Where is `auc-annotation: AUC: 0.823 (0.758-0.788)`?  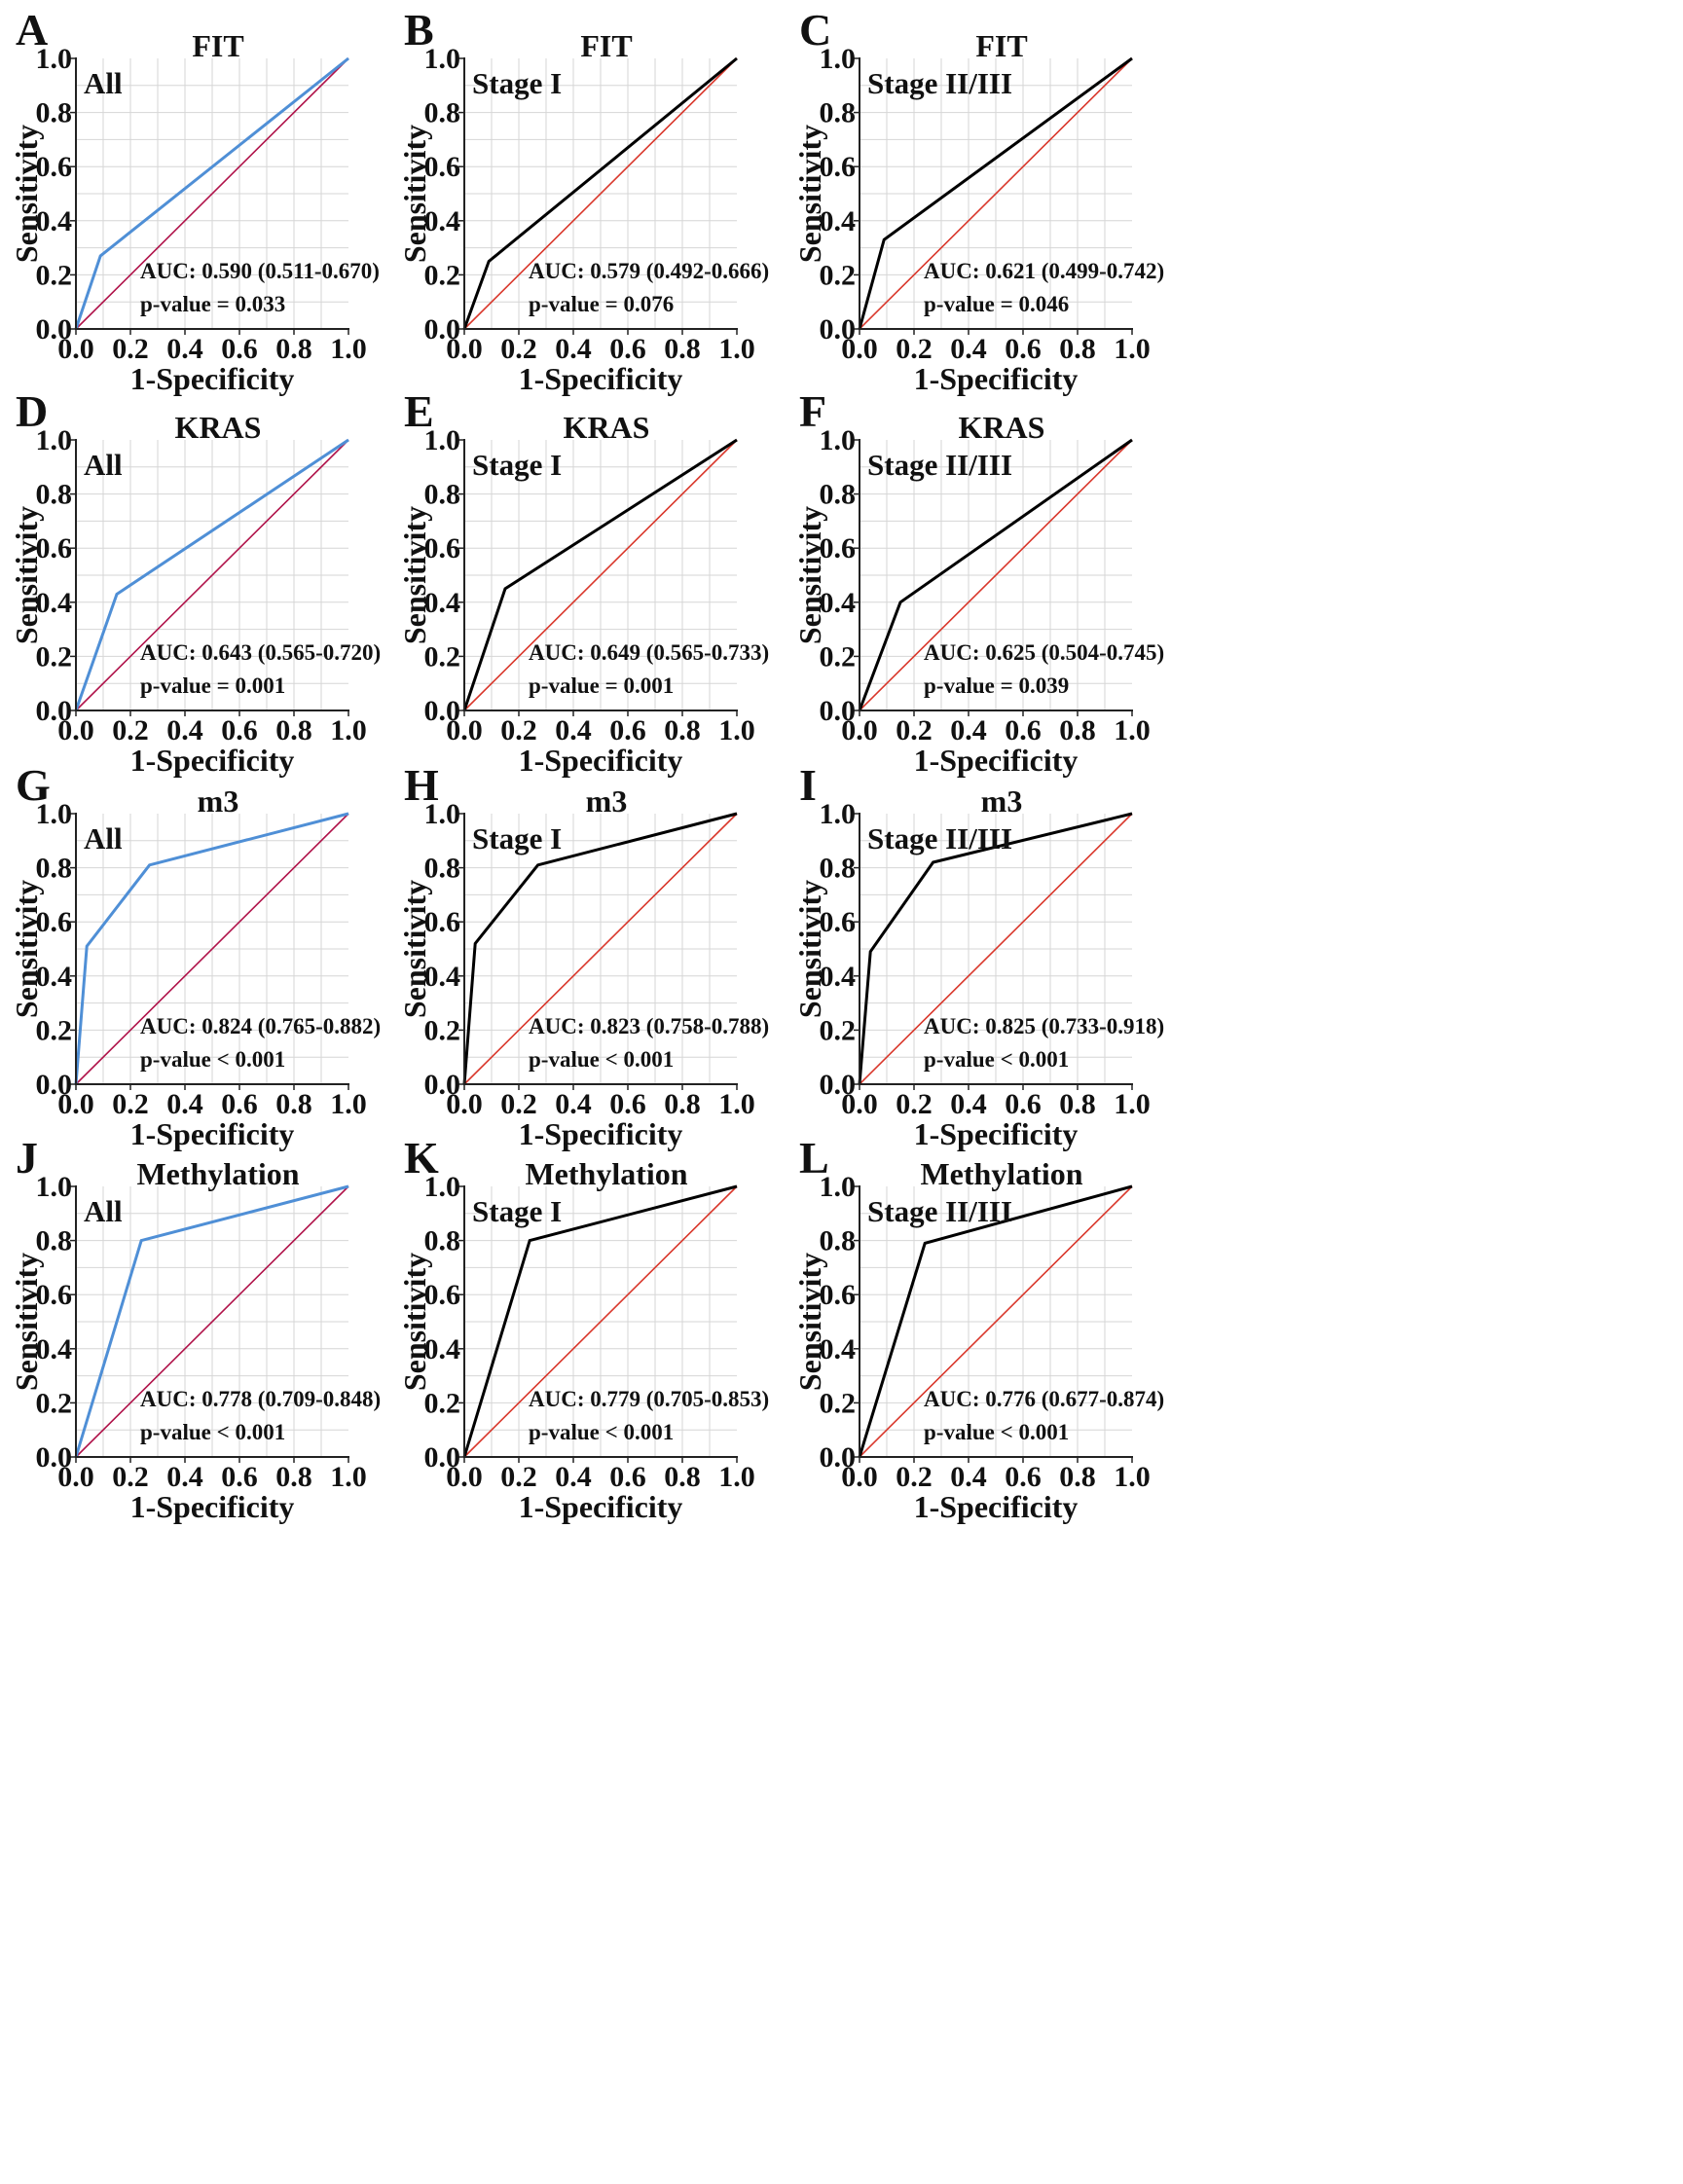 auc-annotation: AUC: 0.823 (0.758-0.788) is located at coordinates (649, 1026).